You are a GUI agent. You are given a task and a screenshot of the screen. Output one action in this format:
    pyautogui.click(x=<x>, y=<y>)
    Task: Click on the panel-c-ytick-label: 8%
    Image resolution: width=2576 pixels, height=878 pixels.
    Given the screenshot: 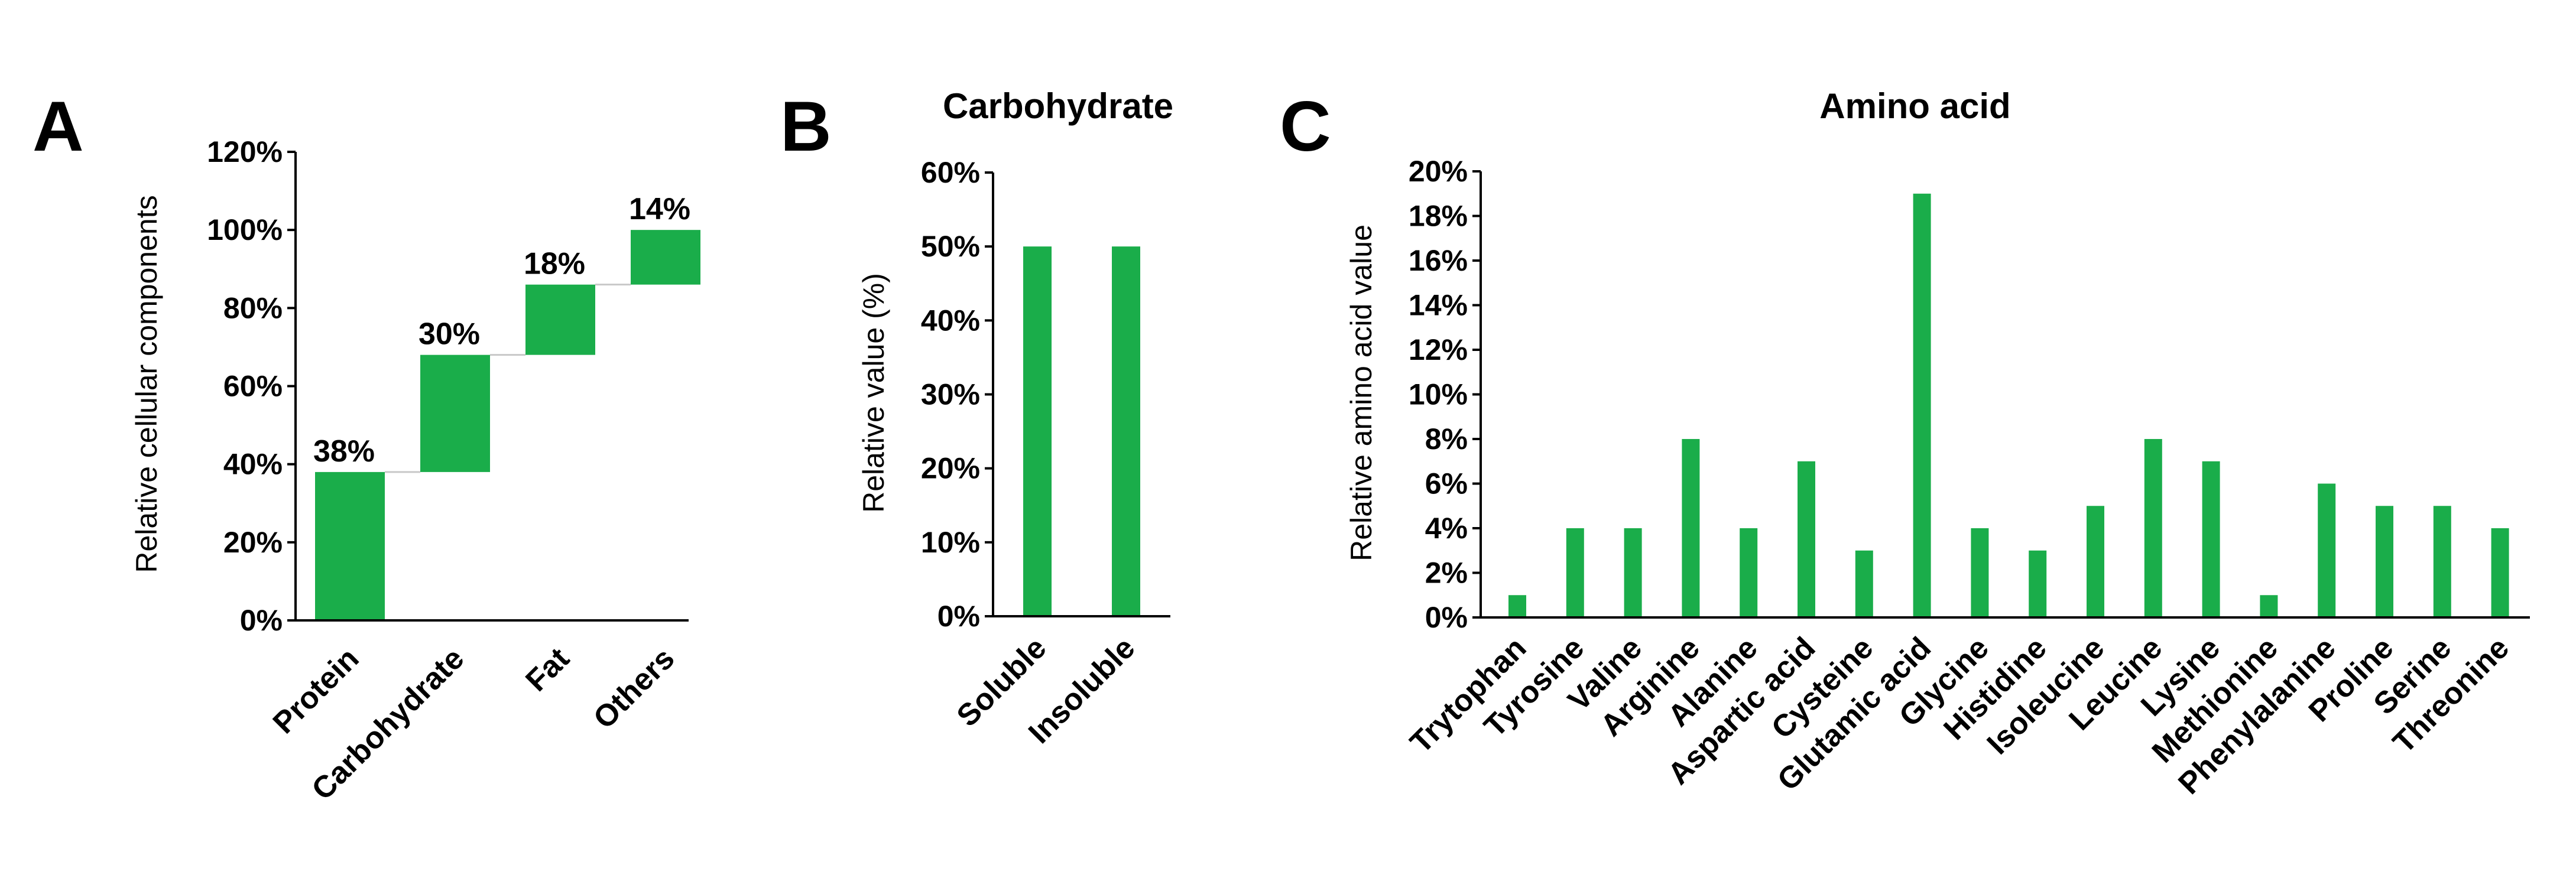 What is the action you would take?
    pyautogui.click(x=1446, y=439)
    